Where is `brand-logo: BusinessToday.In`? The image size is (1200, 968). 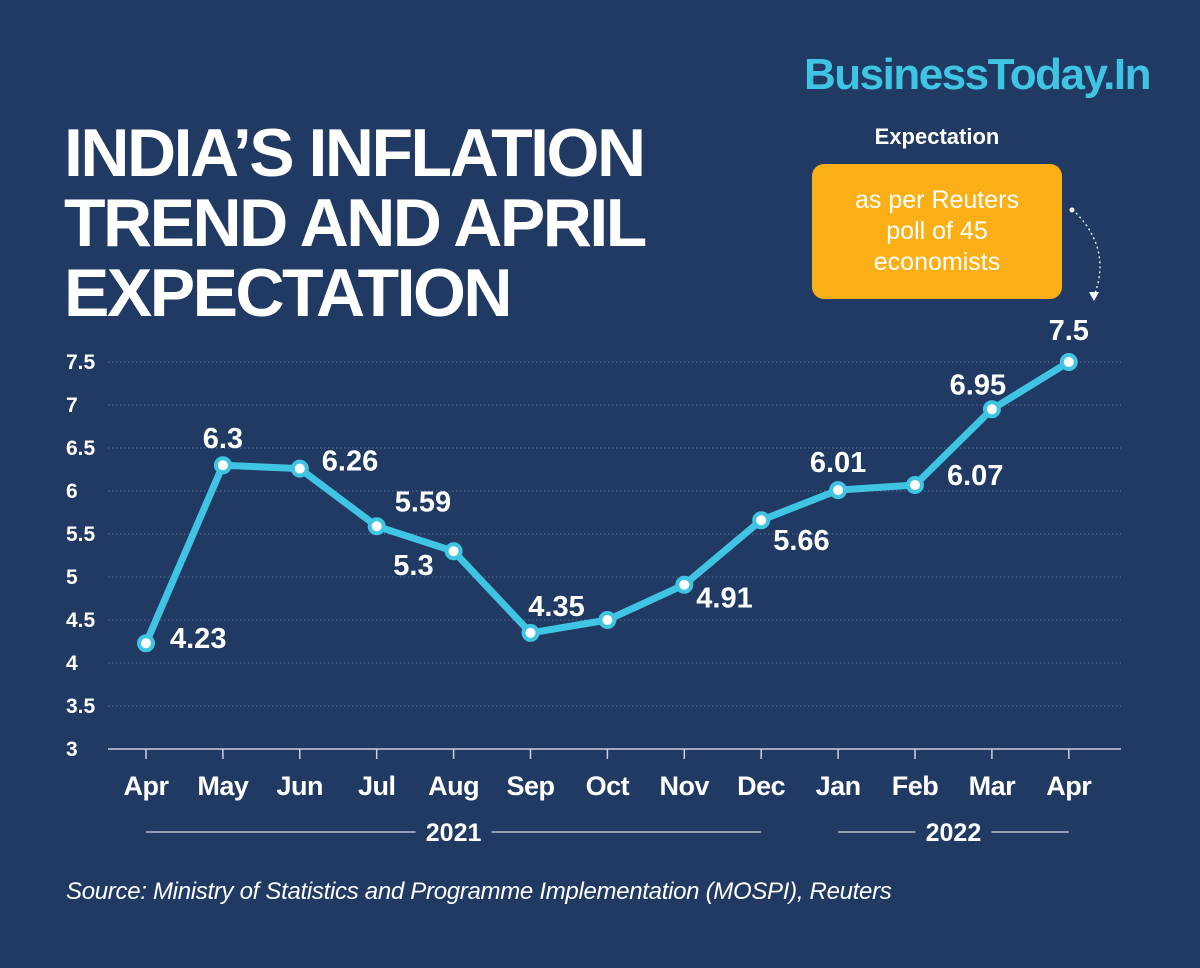
brand-logo: BusinessToday.In is located at coordinates (977, 74).